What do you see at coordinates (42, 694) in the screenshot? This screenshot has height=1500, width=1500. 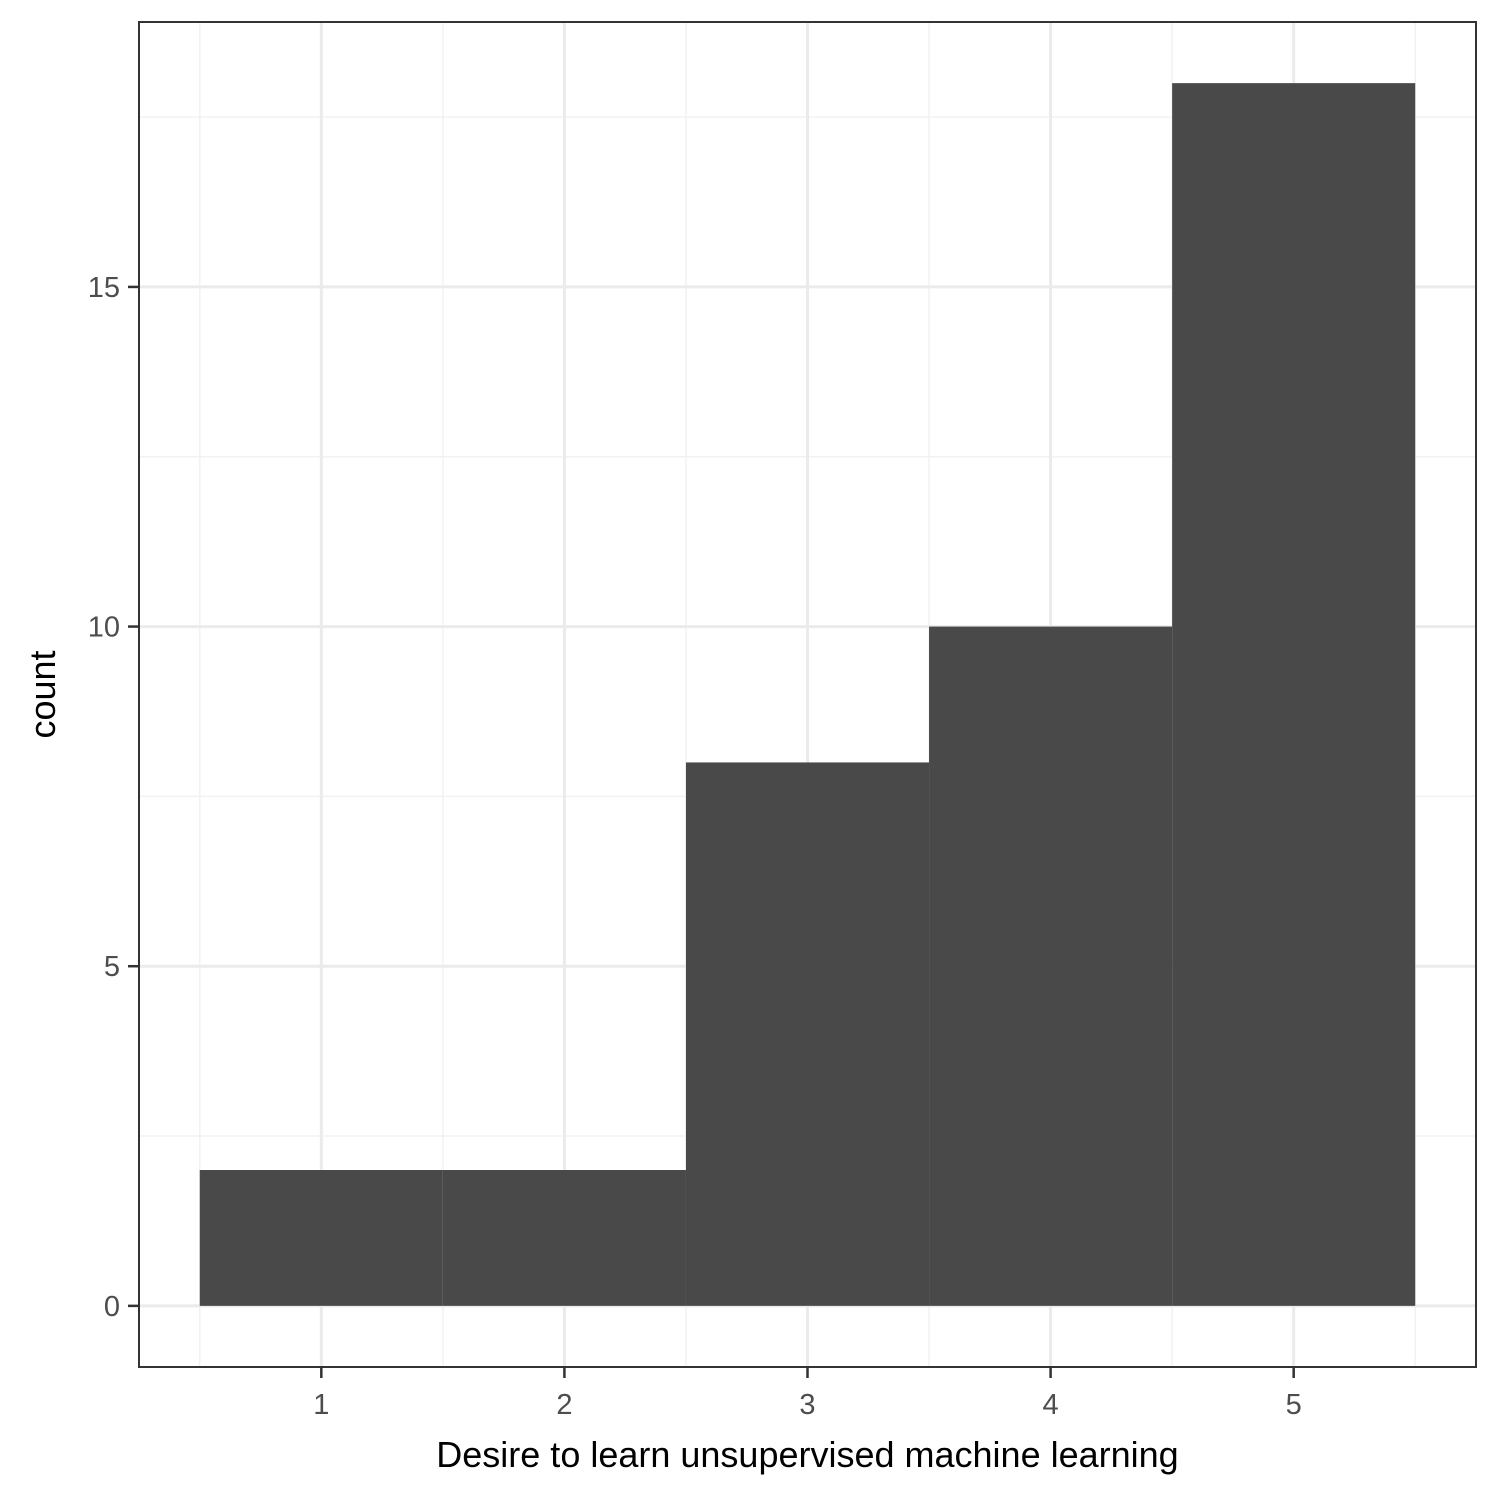 I see `y-axis-title: count` at bounding box center [42, 694].